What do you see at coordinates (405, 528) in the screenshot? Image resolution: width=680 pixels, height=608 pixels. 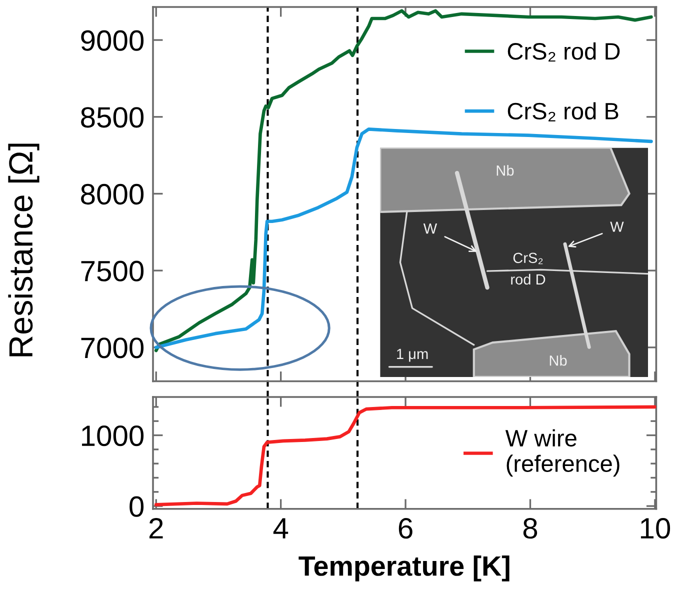 I see `x-tick-label: 6` at bounding box center [405, 528].